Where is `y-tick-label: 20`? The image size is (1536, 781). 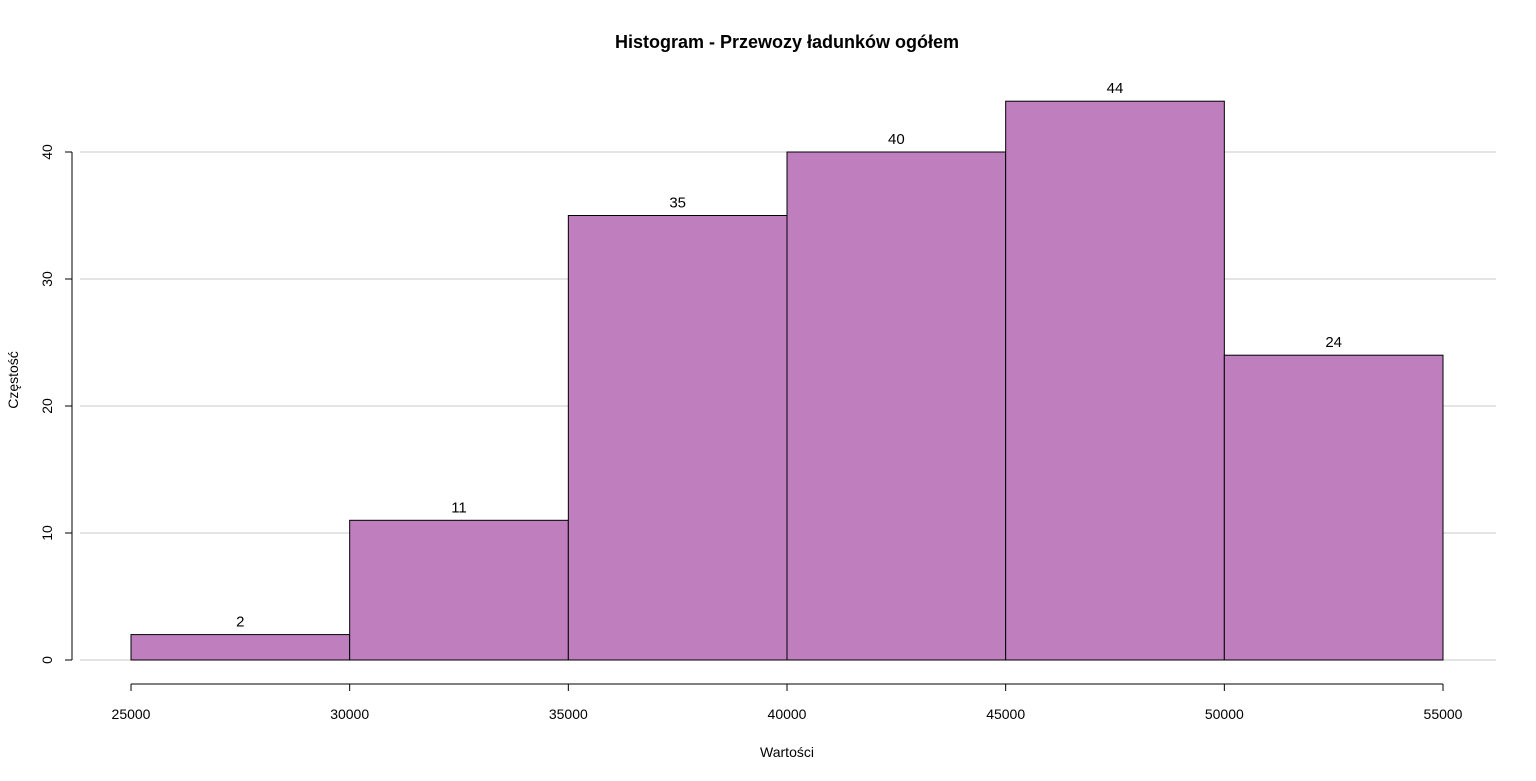
y-tick-label: 20 is located at coordinates (47, 406).